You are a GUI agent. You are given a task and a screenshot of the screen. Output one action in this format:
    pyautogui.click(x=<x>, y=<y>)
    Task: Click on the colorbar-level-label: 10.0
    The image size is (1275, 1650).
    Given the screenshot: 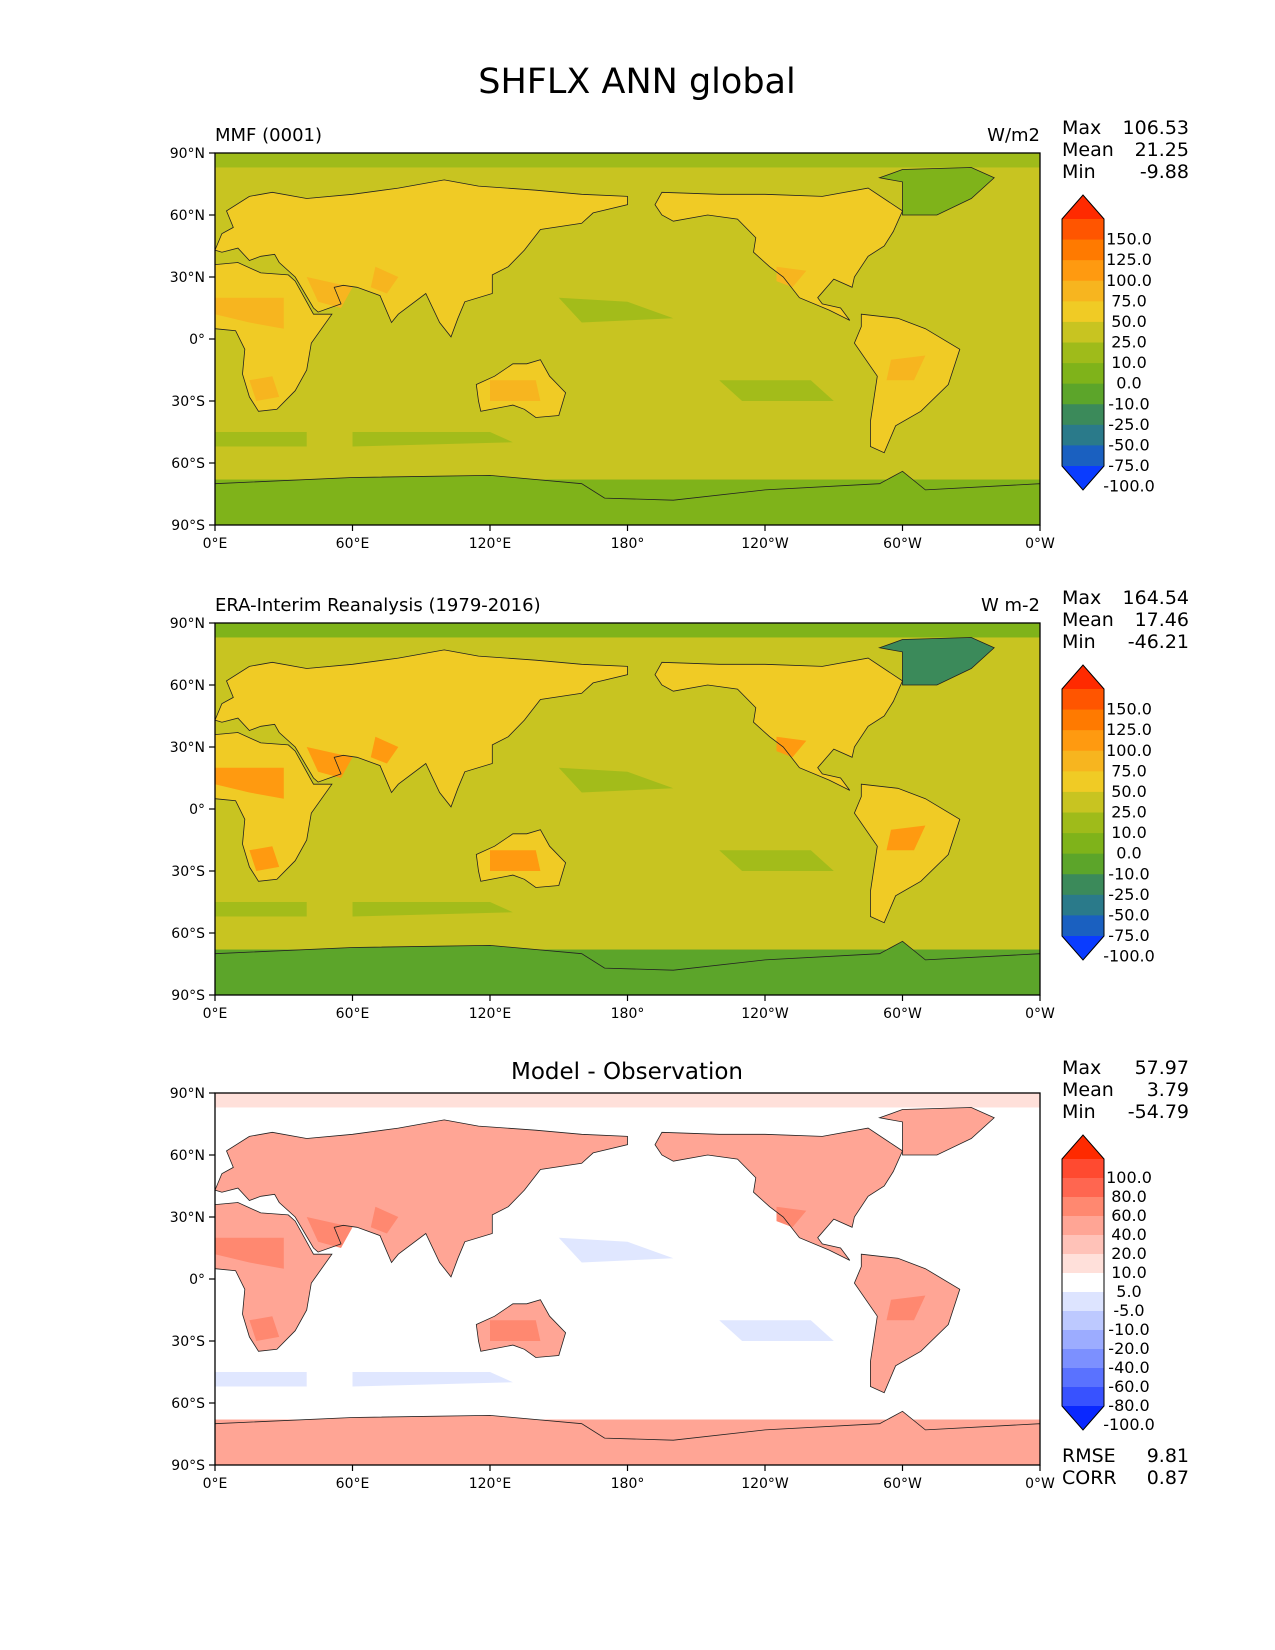 What is the action you would take?
    pyautogui.click(x=1129, y=362)
    